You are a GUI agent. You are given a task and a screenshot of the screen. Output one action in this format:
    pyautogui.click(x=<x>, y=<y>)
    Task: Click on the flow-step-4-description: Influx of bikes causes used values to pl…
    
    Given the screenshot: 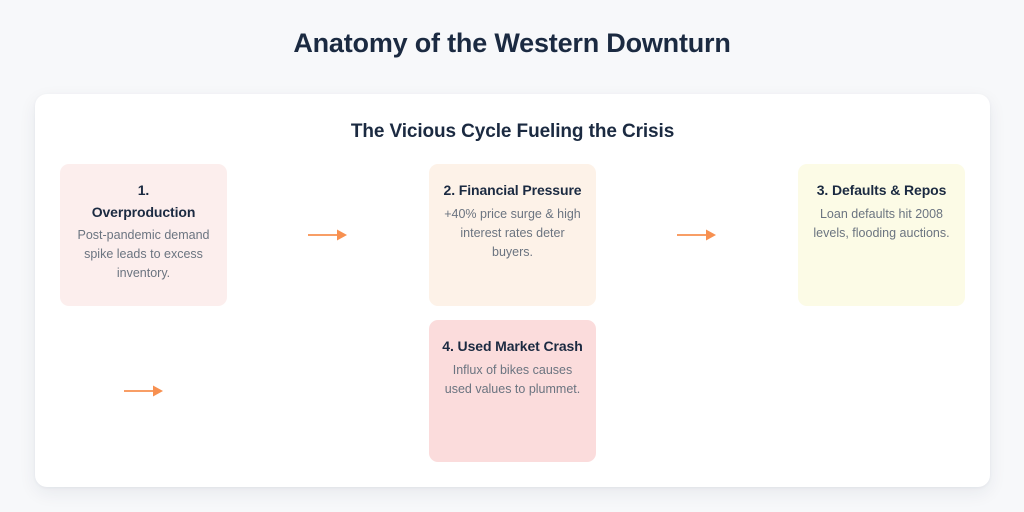 What is the action you would take?
    pyautogui.click(x=512, y=379)
    